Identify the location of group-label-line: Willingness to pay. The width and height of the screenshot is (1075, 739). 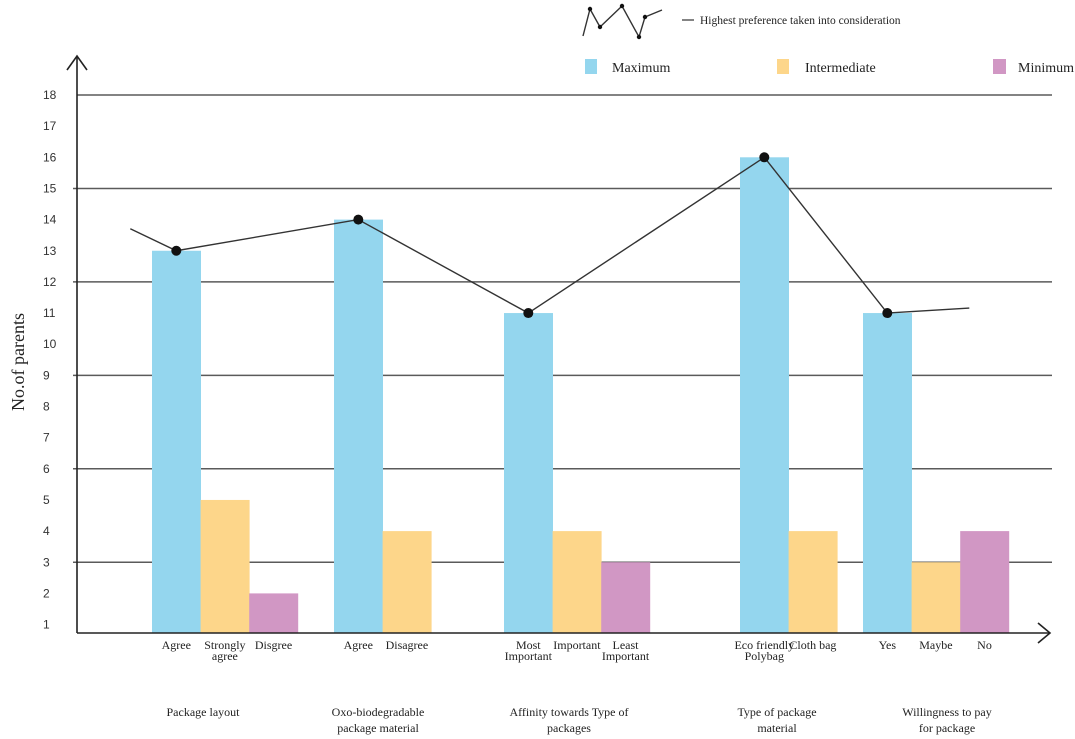
(947, 712).